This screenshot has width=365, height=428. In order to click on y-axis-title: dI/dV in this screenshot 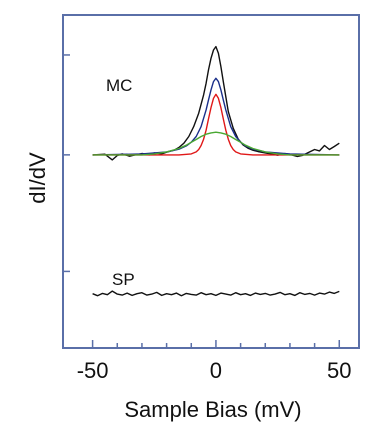, I will do `click(37, 178)`.